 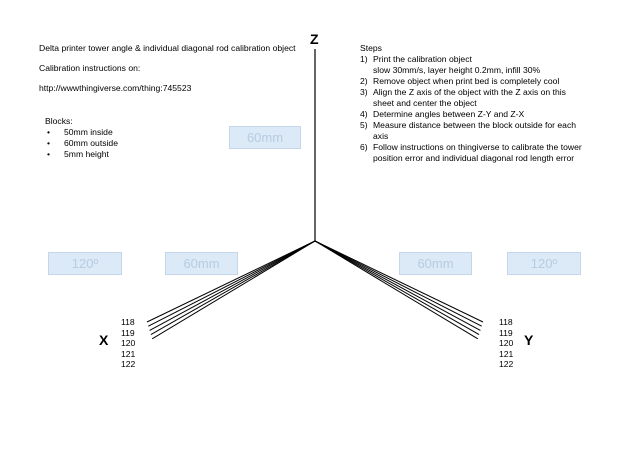 What do you see at coordinates (544, 263) in the screenshot?
I see `right-angle-box: 120º` at bounding box center [544, 263].